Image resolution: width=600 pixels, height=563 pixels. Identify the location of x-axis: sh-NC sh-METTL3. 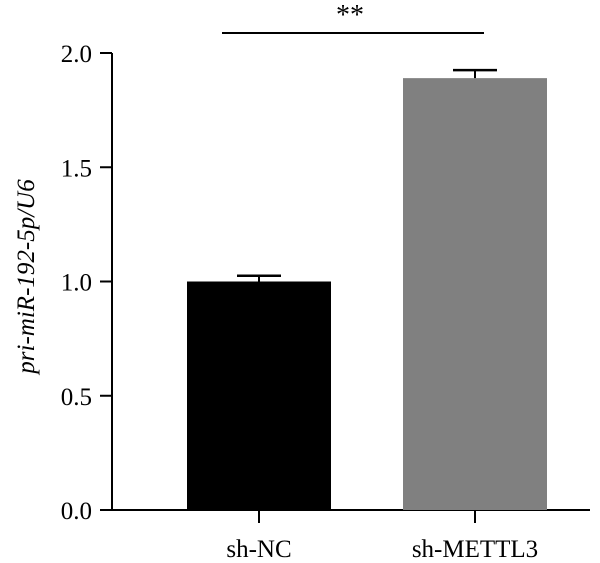
(351, 536).